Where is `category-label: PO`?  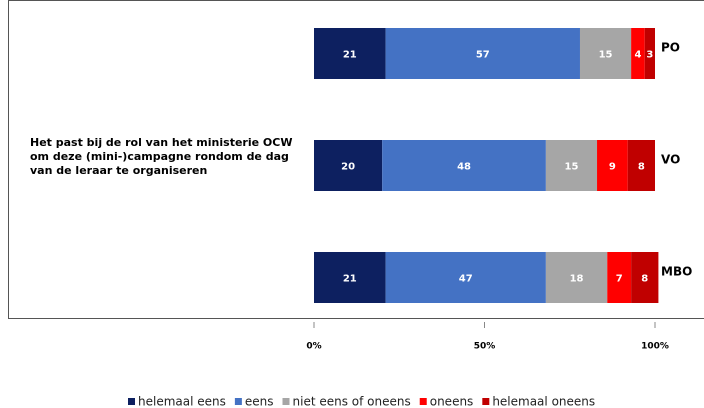
category-label: PO is located at coordinates (670, 48).